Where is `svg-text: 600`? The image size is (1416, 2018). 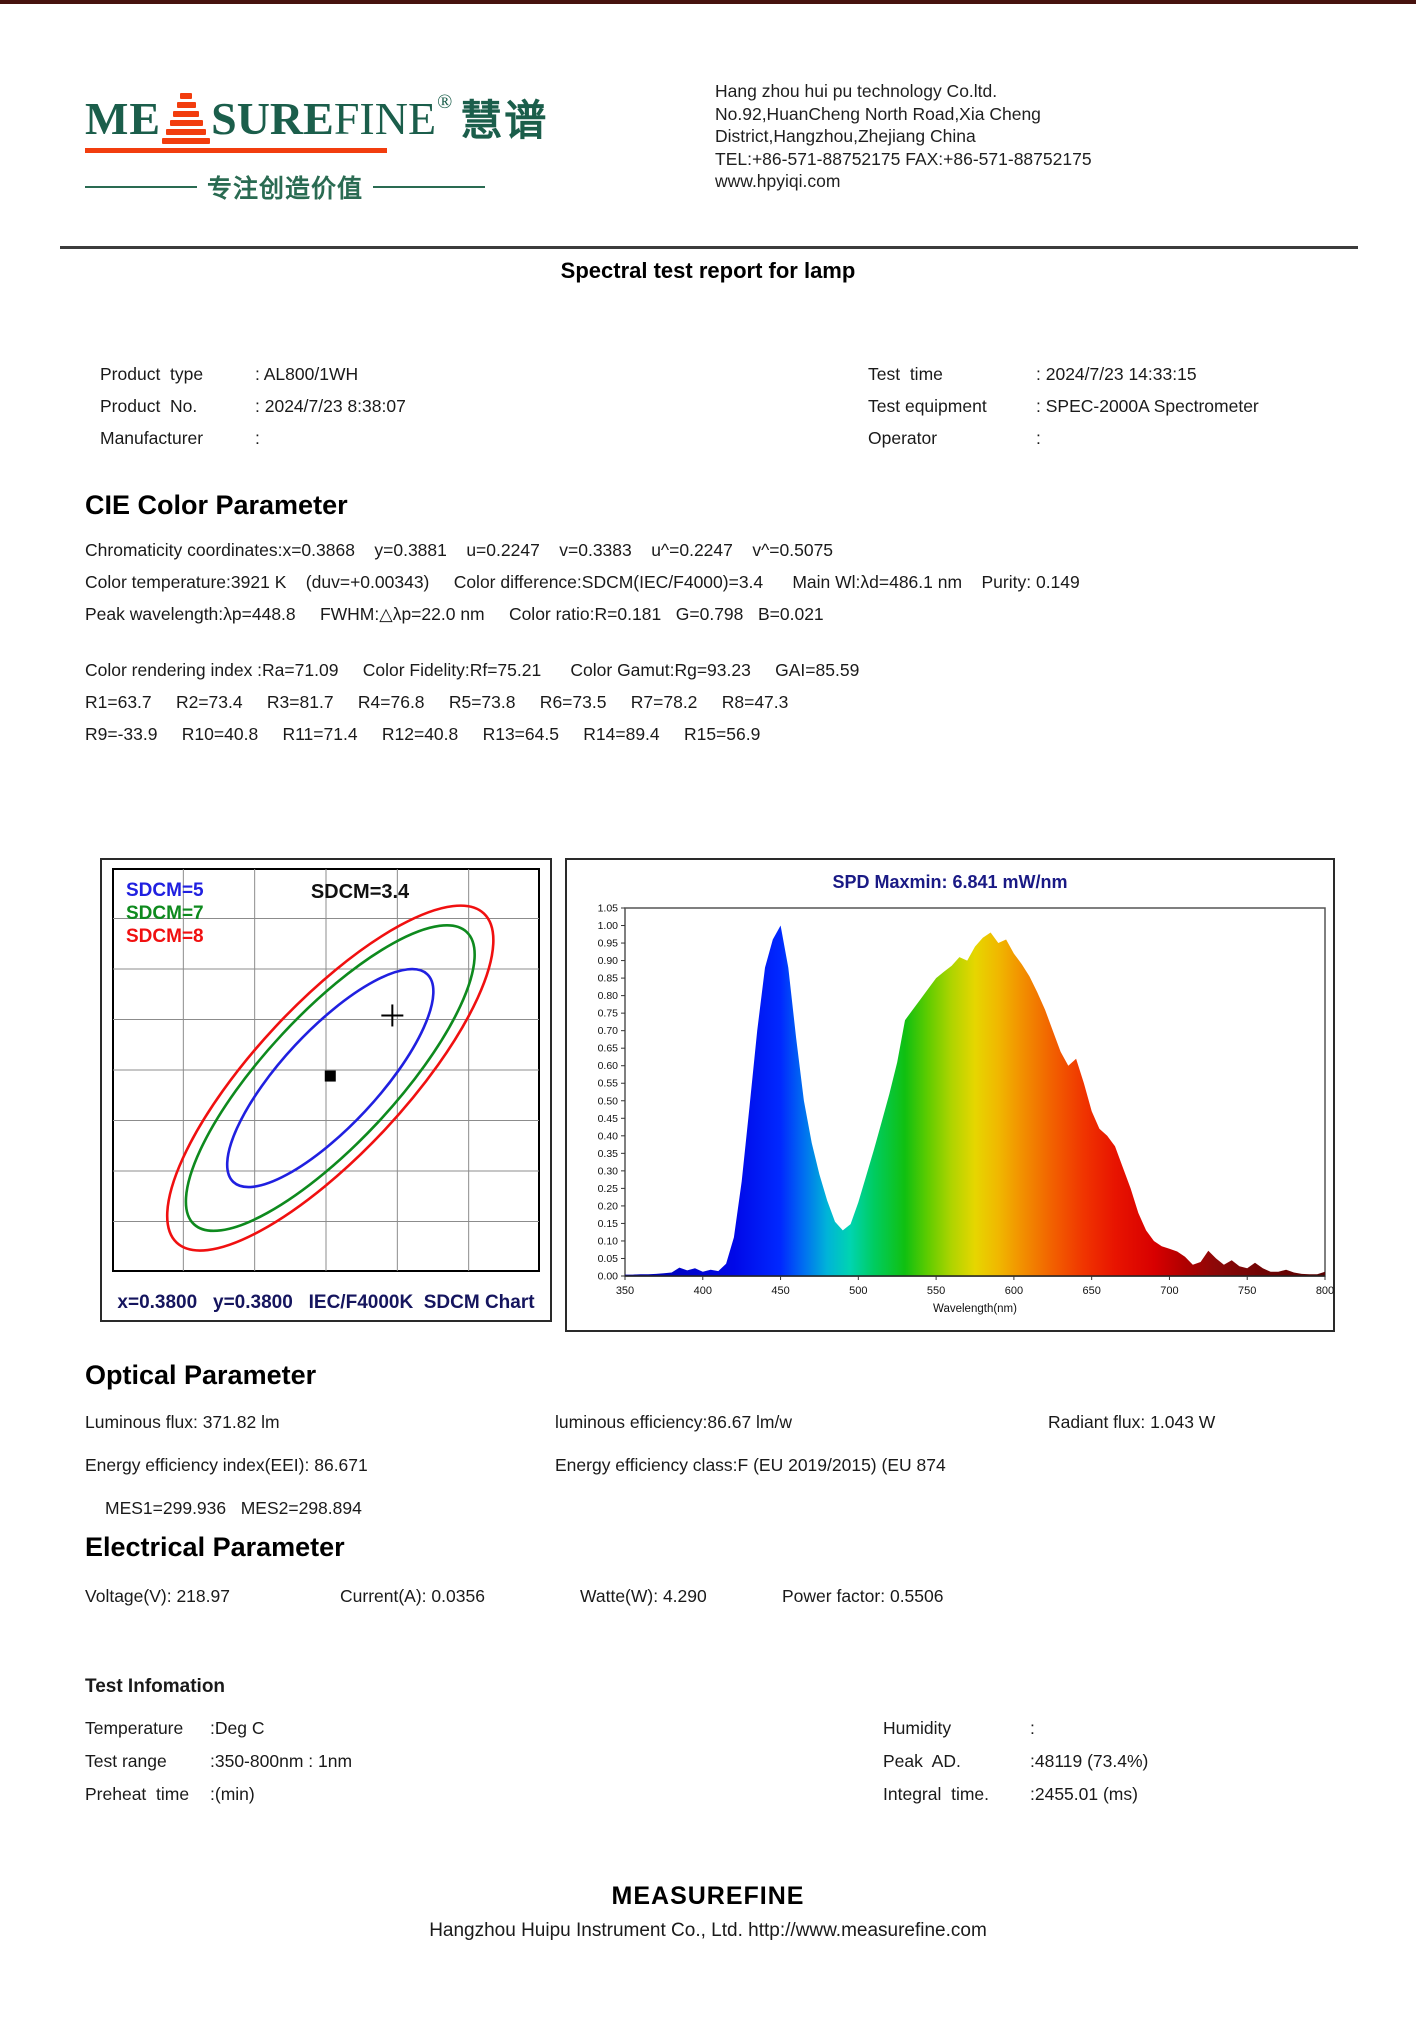 svg-text: 600 is located at coordinates (1014, 1291).